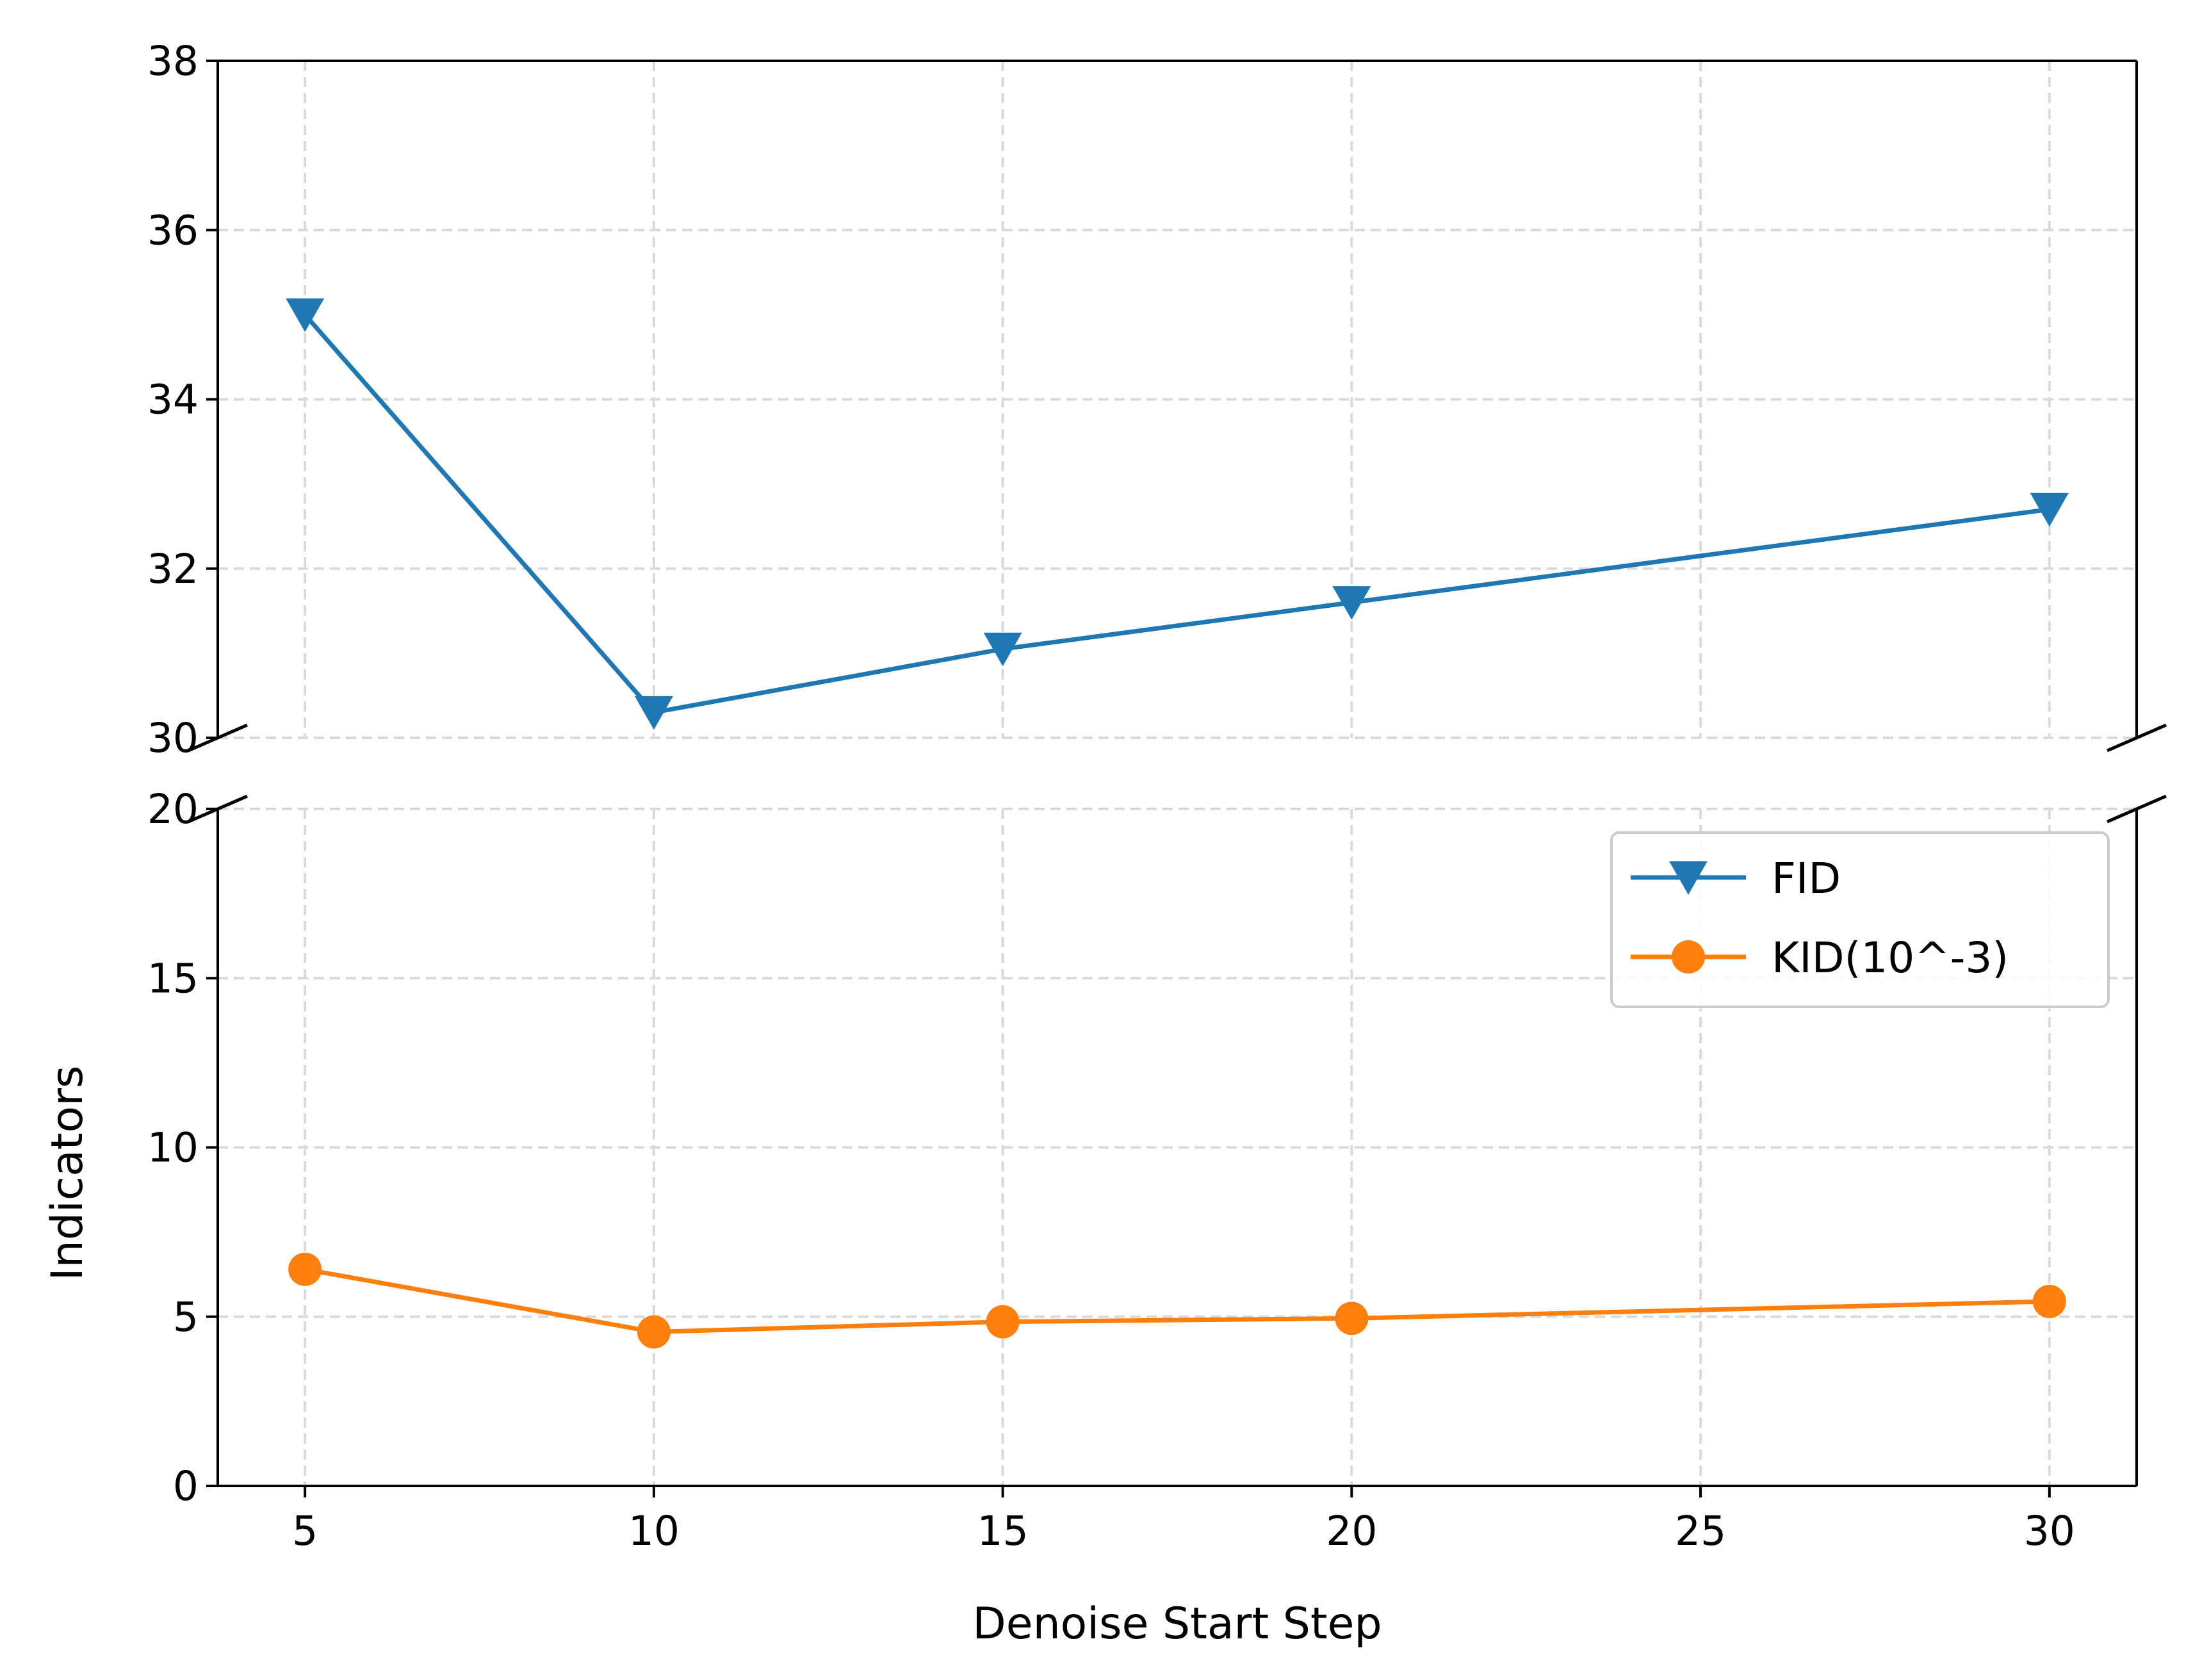 The height and width of the screenshot is (1680, 2193). I want to click on upper-y-tick-label: 30, so click(173, 739).